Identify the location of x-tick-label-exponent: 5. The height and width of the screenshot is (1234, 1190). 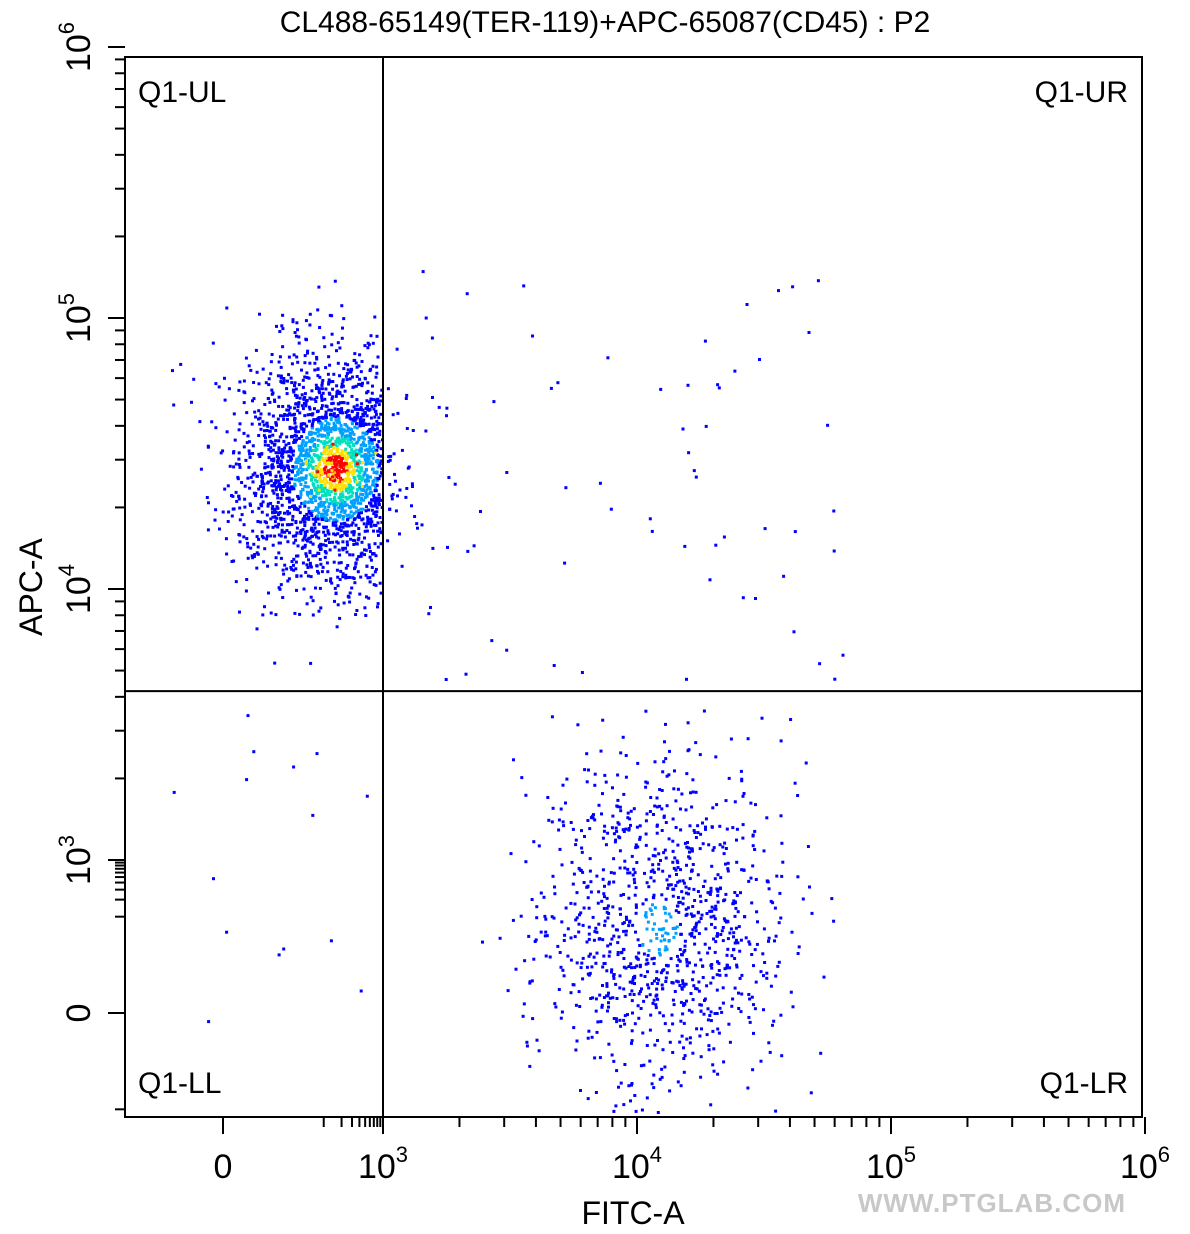
(910, 1154).